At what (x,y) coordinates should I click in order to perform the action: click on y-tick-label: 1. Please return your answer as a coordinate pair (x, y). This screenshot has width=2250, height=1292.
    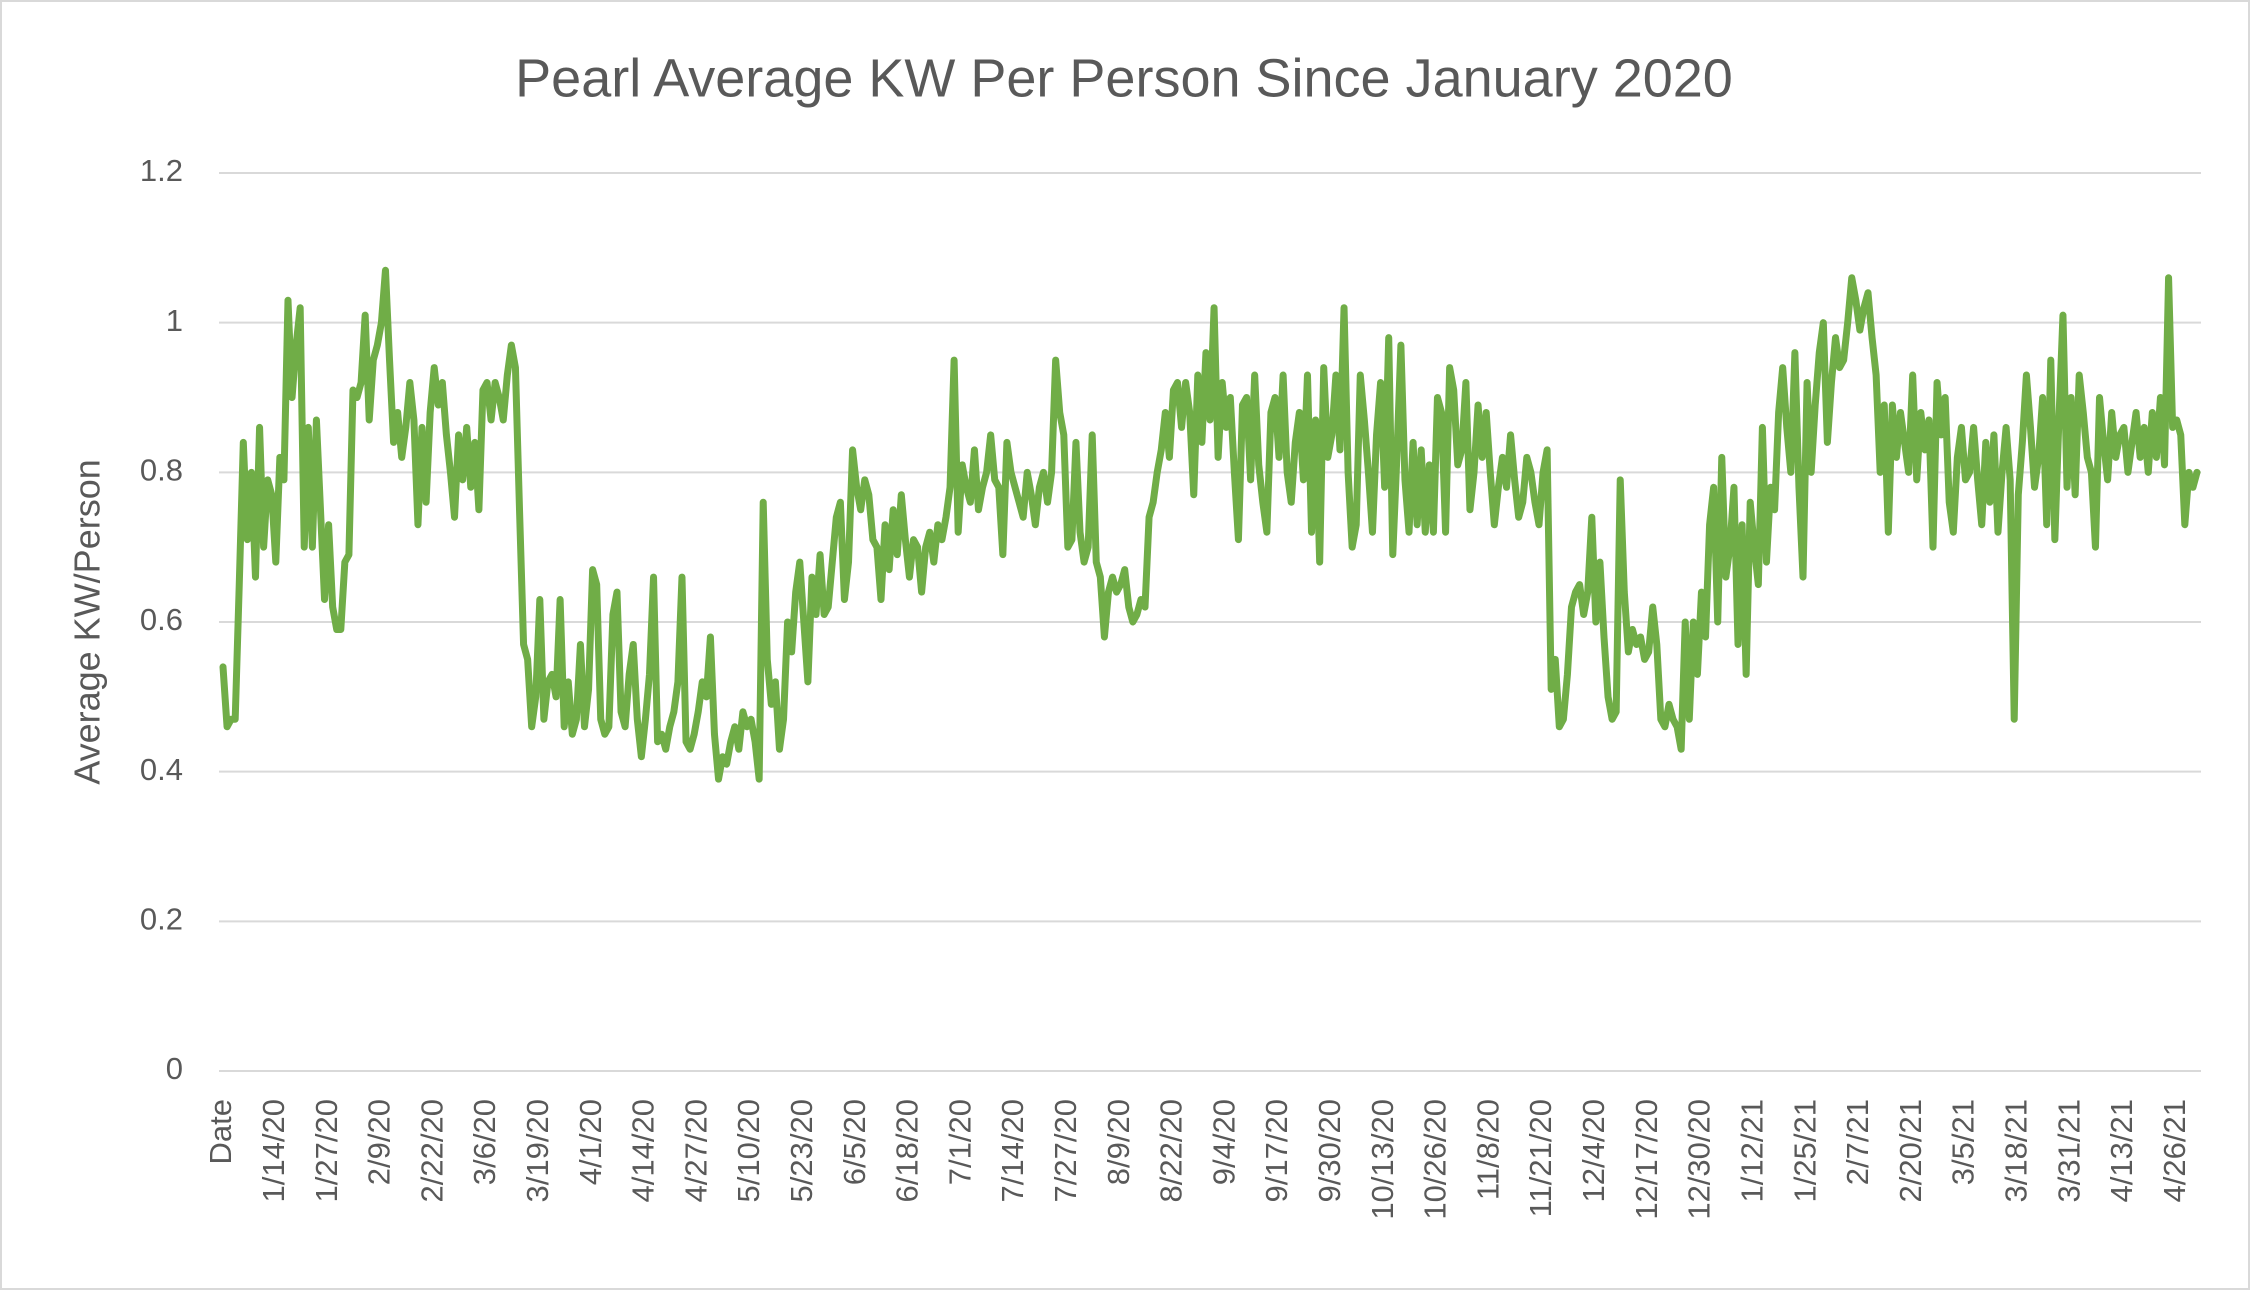
    Looking at the image, I should click on (174, 320).